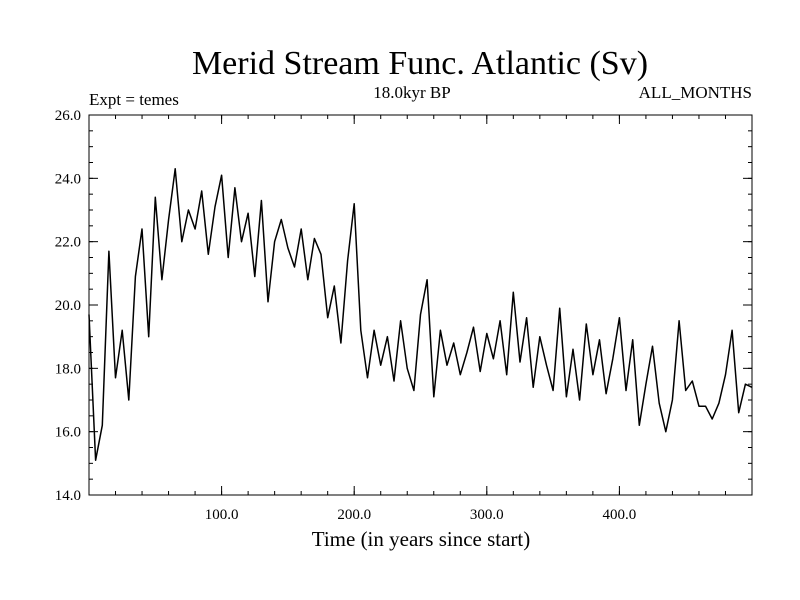  What do you see at coordinates (68, 433) in the screenshot?
I see `y-tick-label: 16.0` at bounding box center [68, 433].